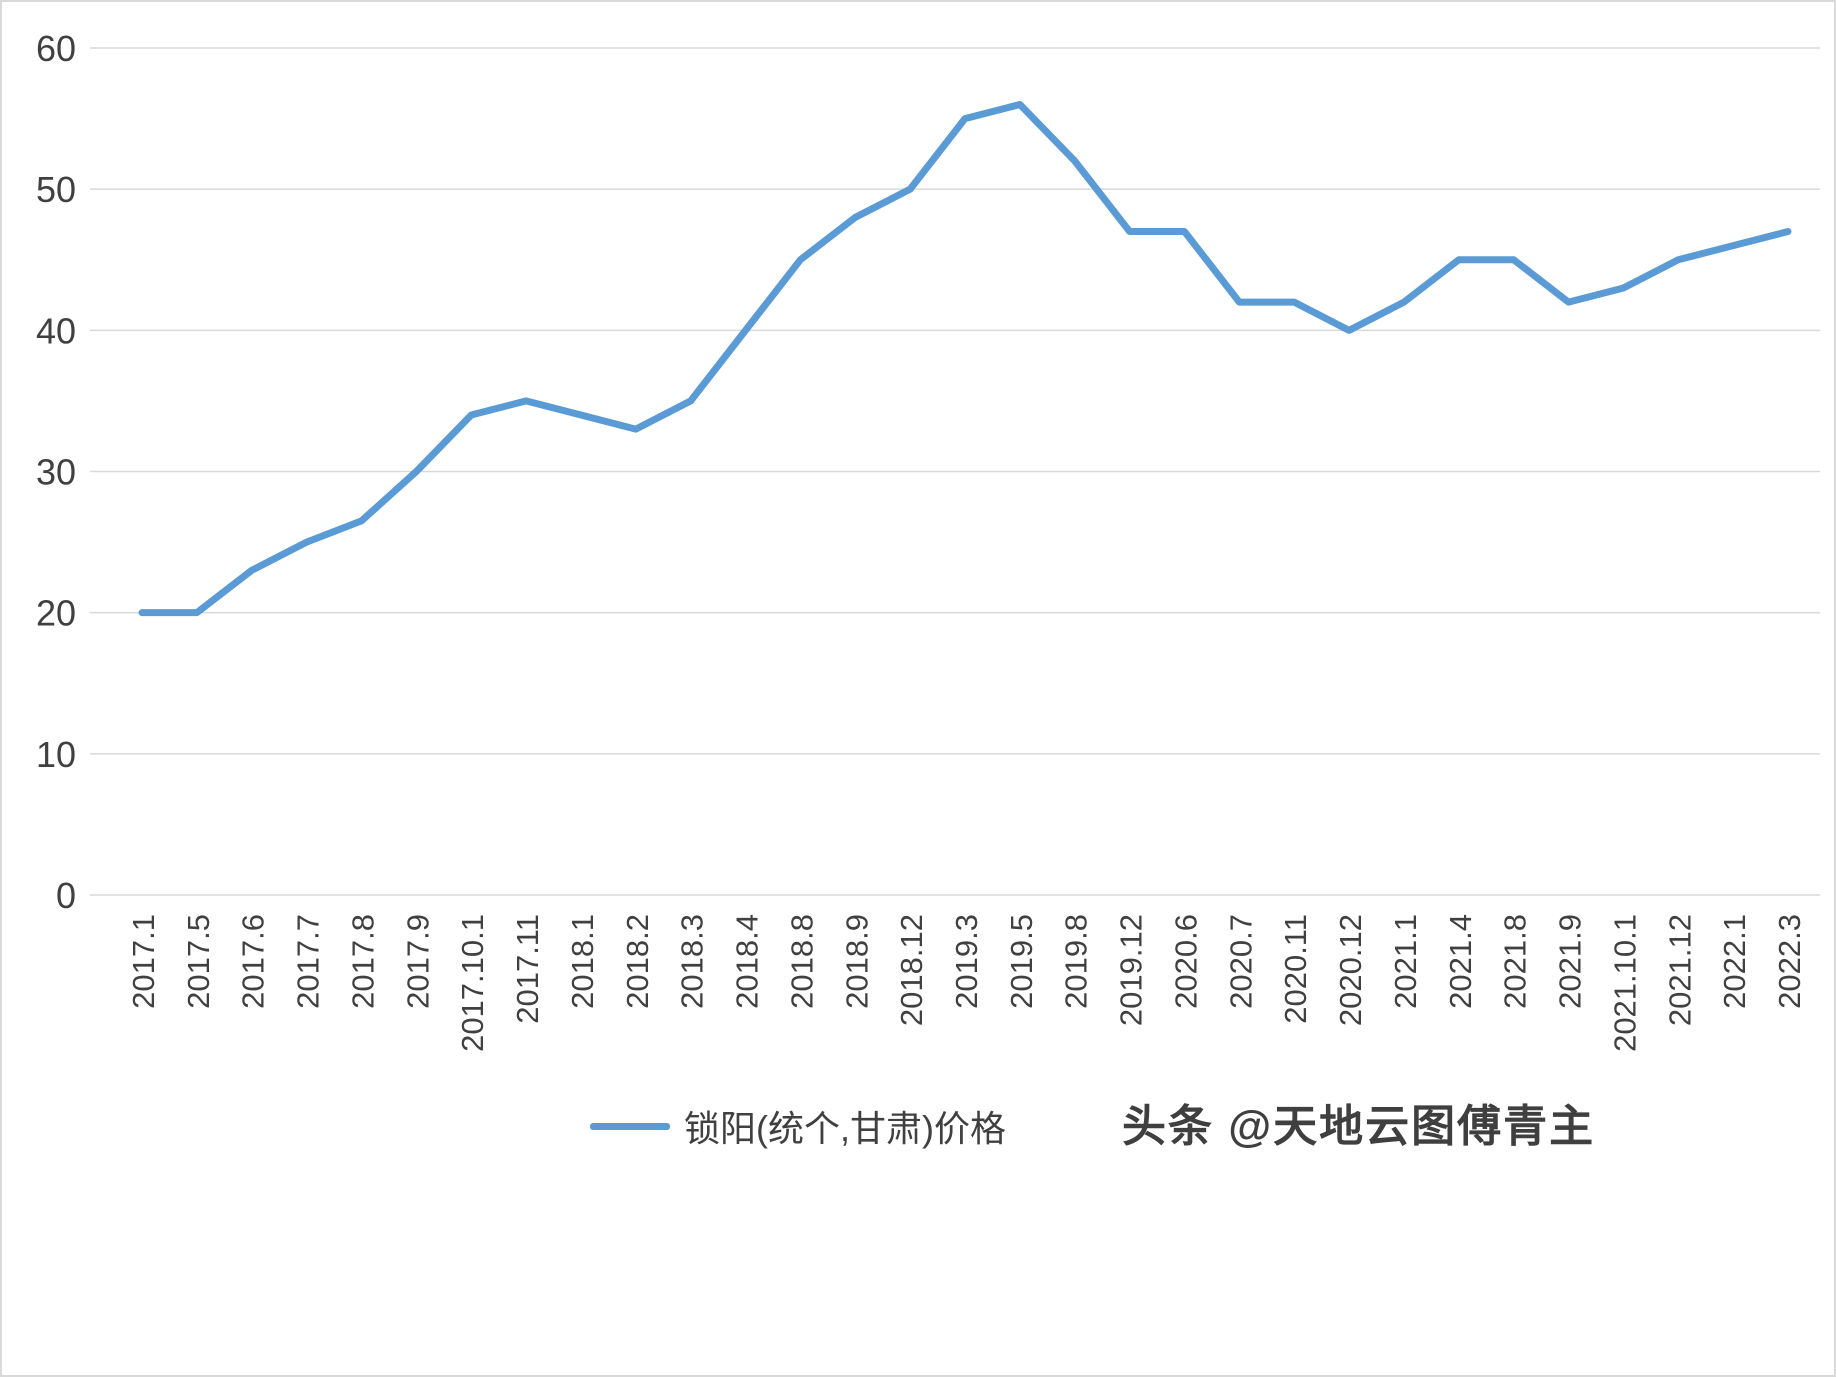 The height and width of the screenshot is (1377, 1836). Describe the element at coordinates (1405, 961) in the screenshot. I see `x-tick-label: 2021.1` at that location.